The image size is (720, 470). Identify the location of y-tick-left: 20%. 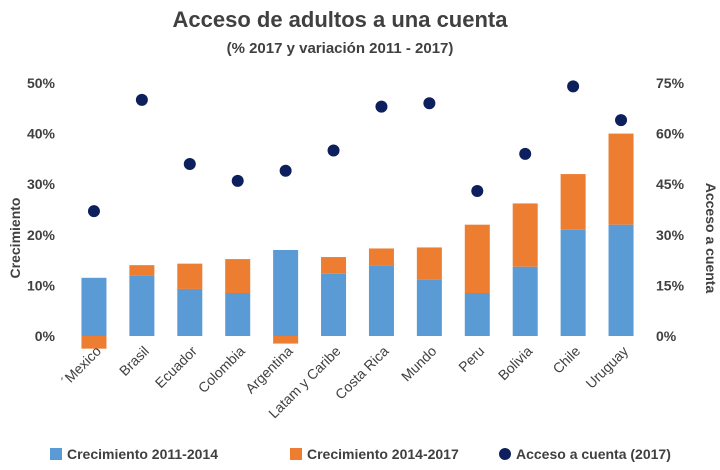
(41, 235).